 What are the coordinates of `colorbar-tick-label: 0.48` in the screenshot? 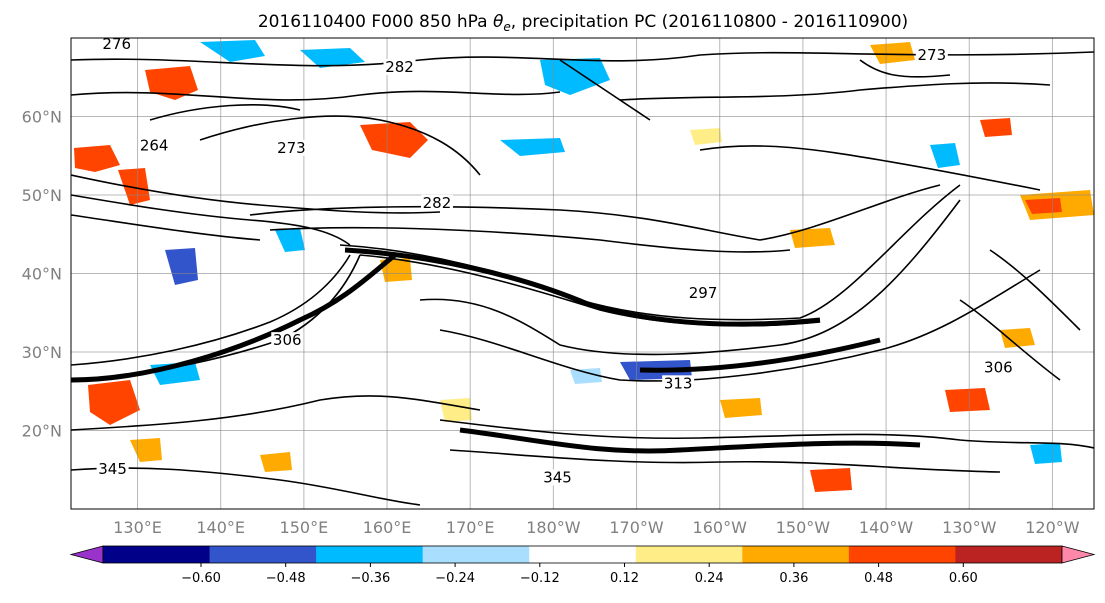 It's located at (878, 578).